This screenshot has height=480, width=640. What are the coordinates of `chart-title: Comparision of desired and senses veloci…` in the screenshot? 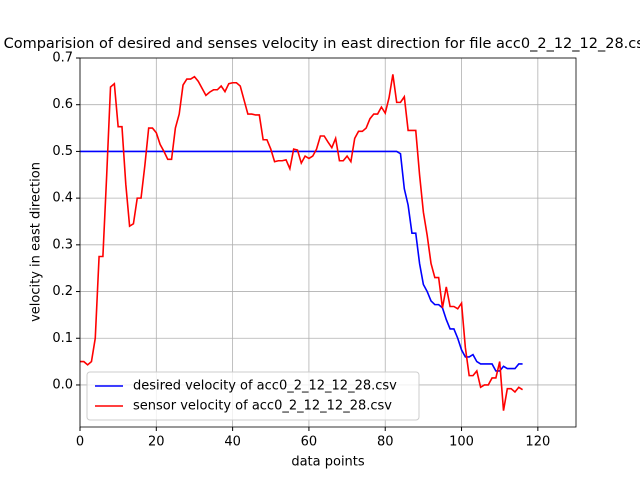 It's located at (322, 44).